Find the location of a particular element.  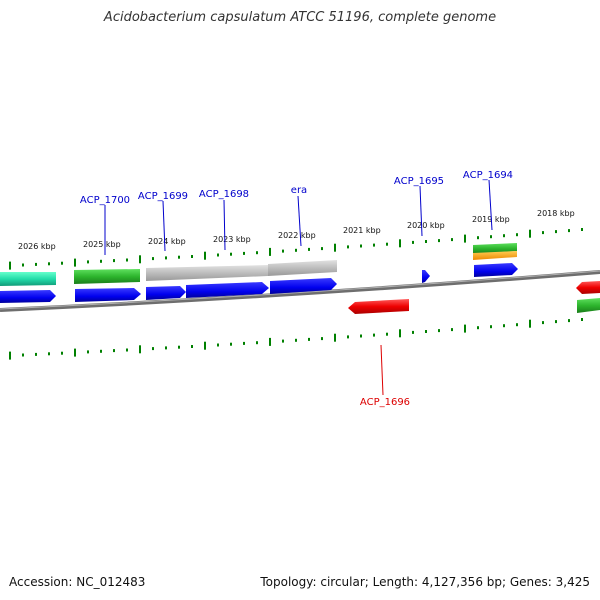

accession-text: Accession: NC_012483 is located at coordinates (77, 582).